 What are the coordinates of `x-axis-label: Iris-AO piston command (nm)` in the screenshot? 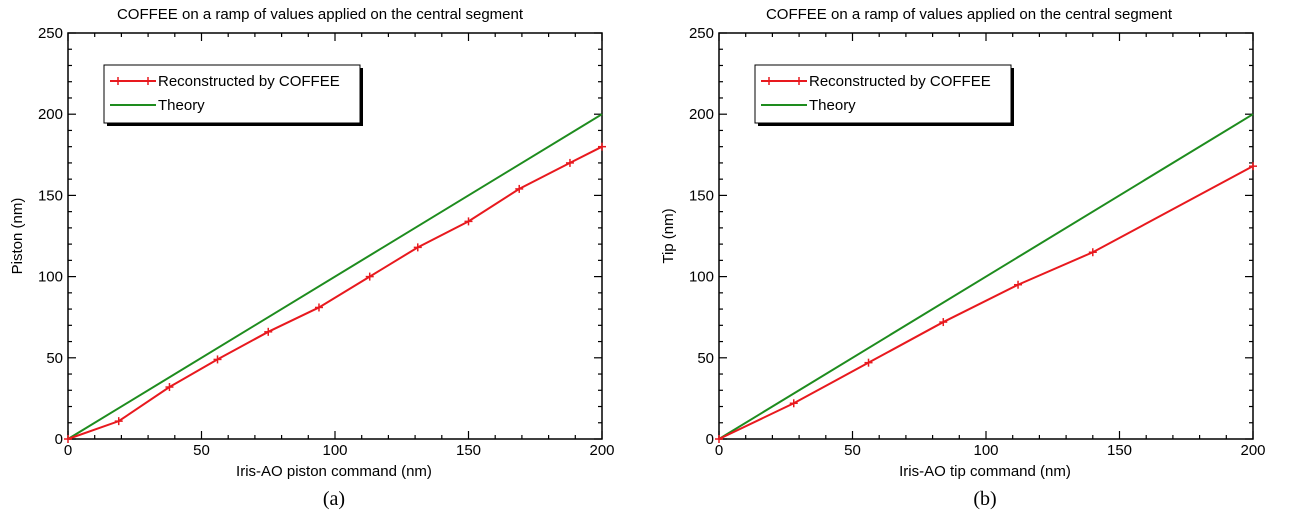 It's located at (334, 471).